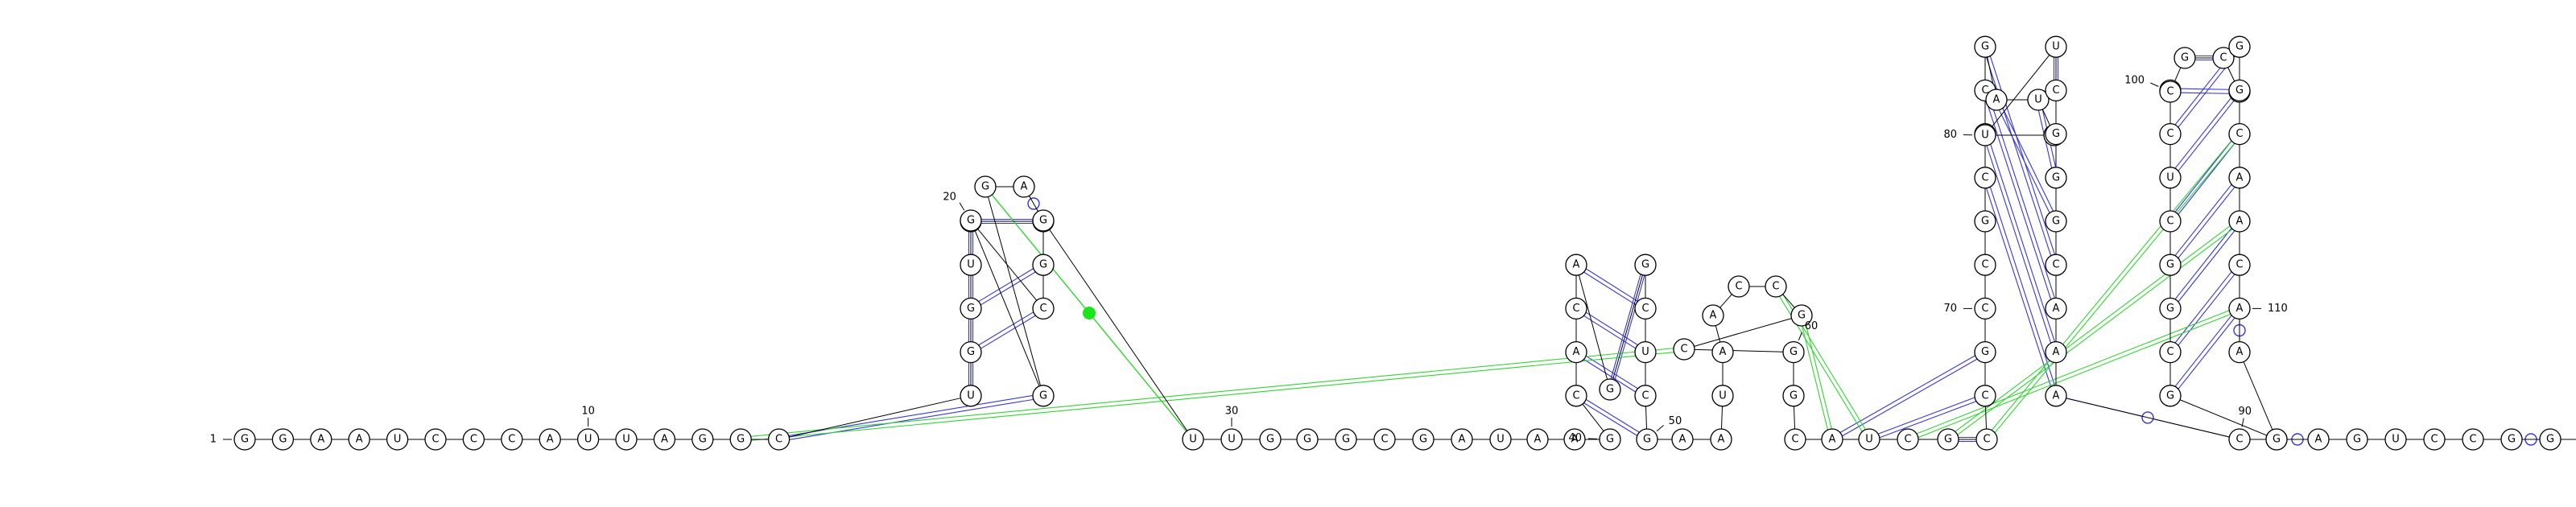 Image resolution: width=2576 pixels, height=507 pixels. I want to click on index-label: 70, so click(1950, 309).